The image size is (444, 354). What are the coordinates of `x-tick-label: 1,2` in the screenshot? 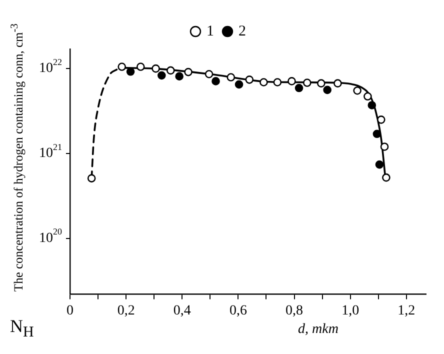 It's located at (407, 310).